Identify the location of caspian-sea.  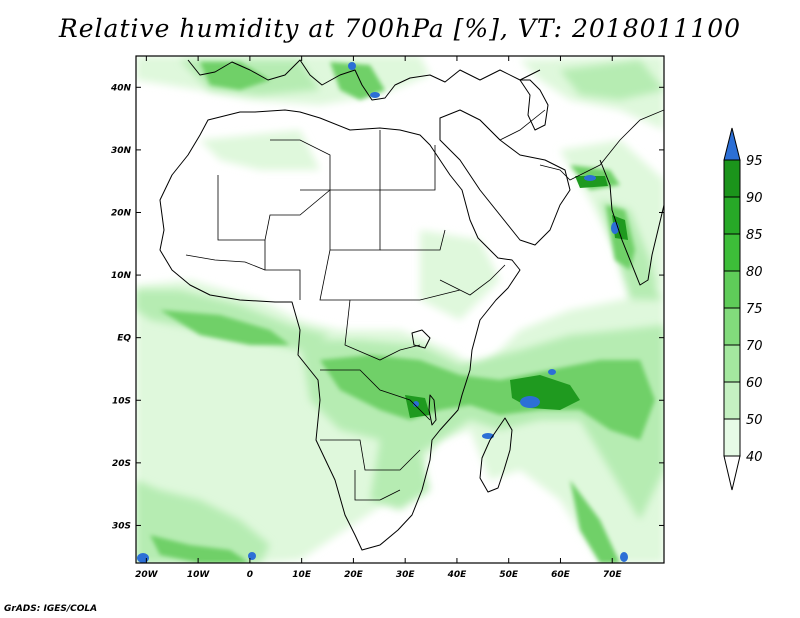
(534, 105).